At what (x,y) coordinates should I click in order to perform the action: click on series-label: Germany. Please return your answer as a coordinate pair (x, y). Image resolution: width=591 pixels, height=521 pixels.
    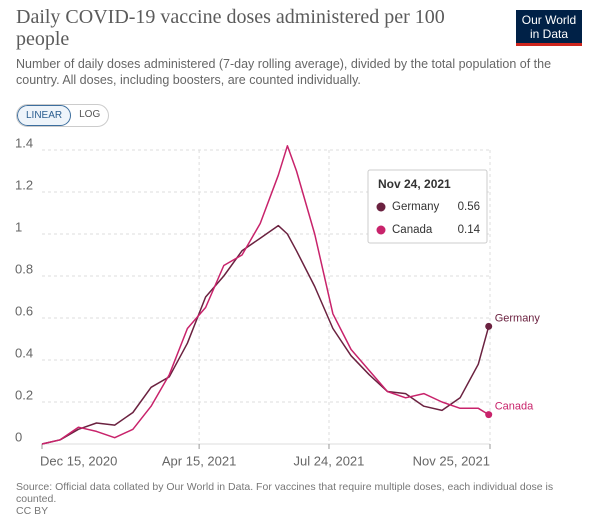
    Looking at the image, I should click on (518, 318).